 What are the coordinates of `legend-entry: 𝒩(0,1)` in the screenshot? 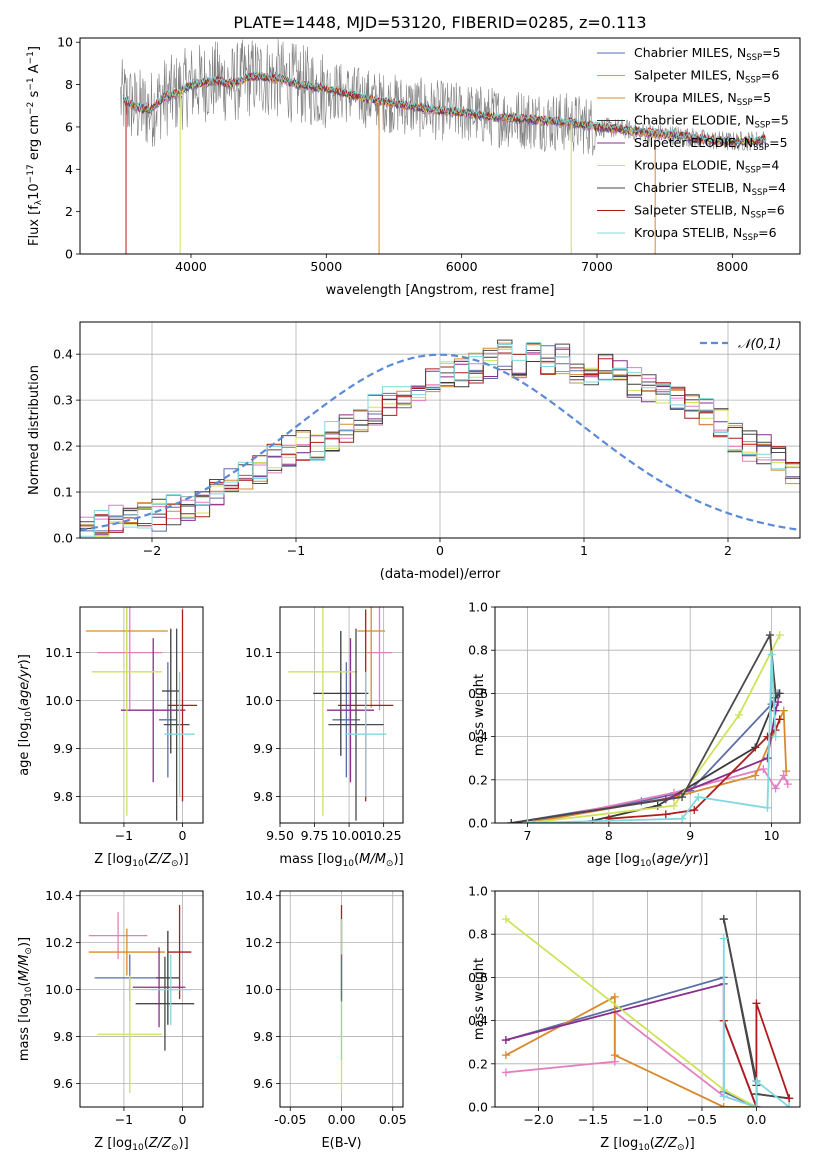 It's located at (759, 344).